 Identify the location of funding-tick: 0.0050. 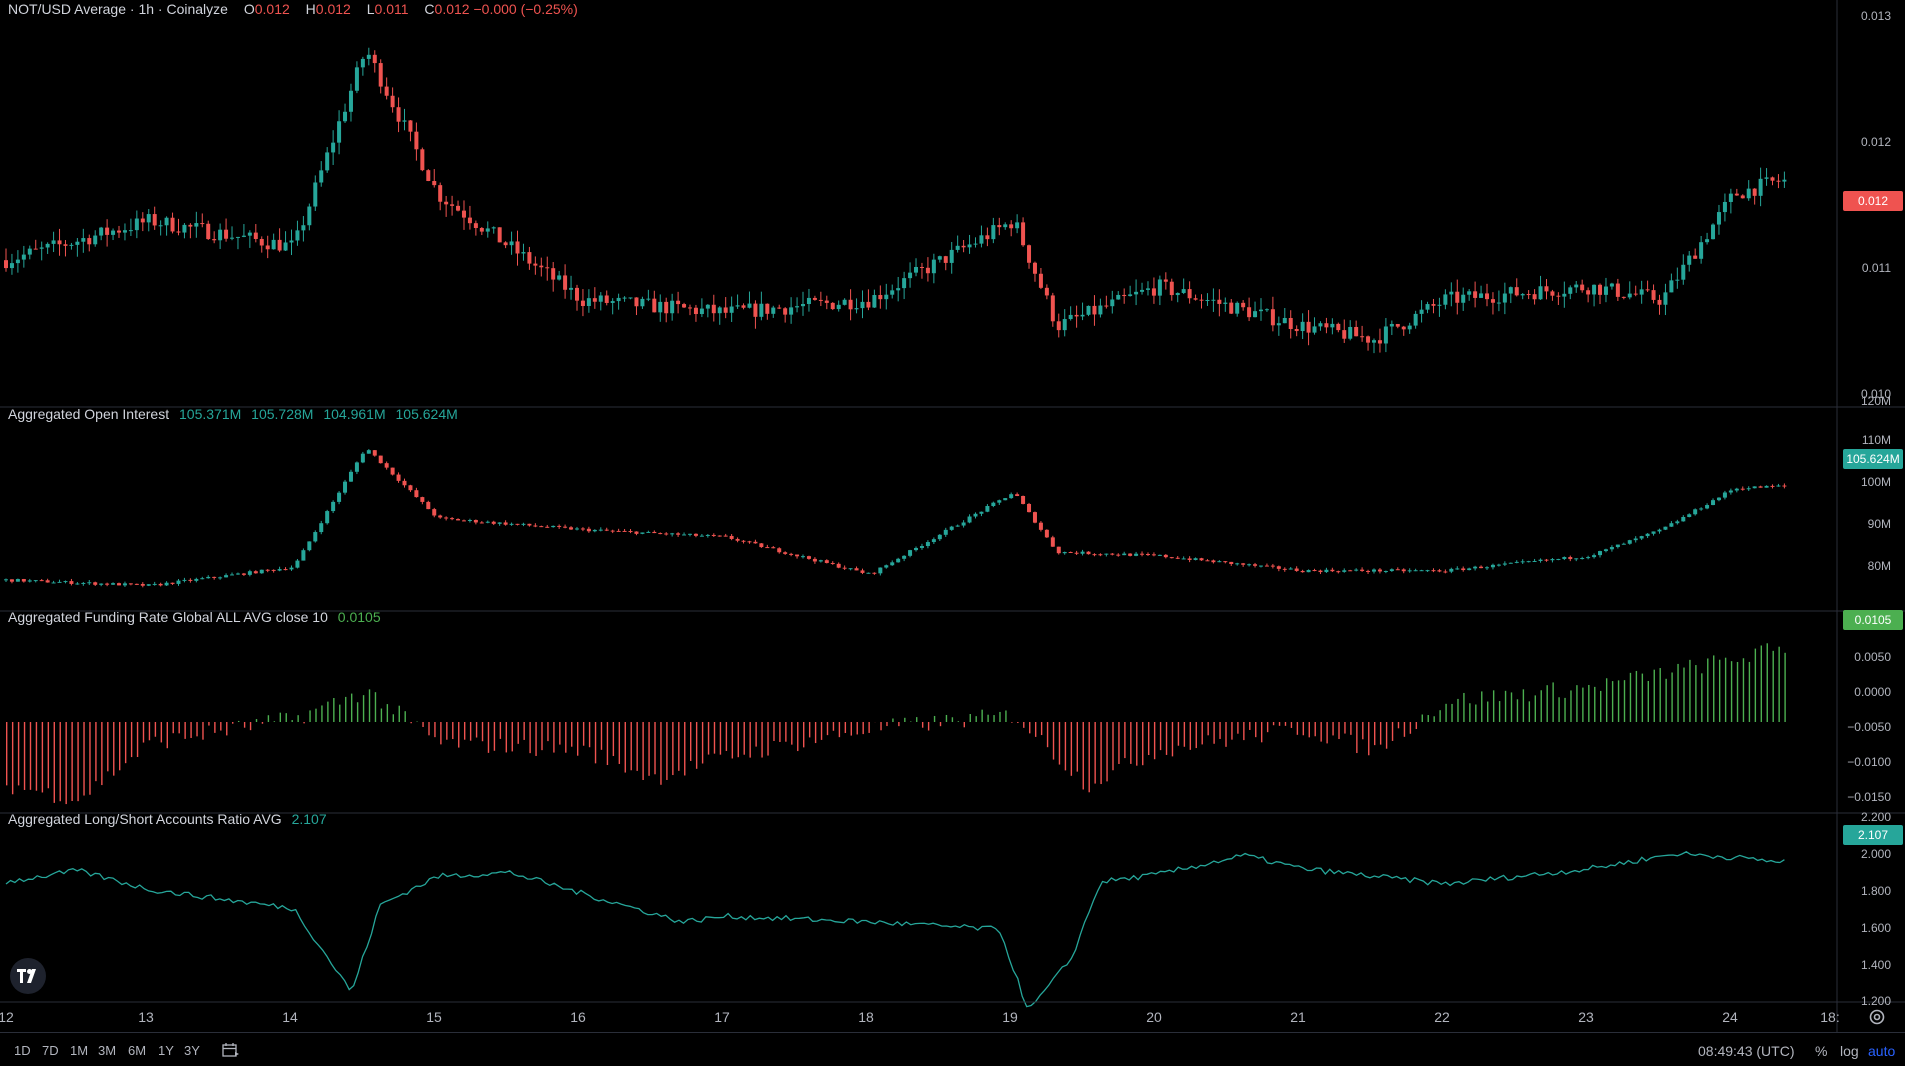
(1872, 657).